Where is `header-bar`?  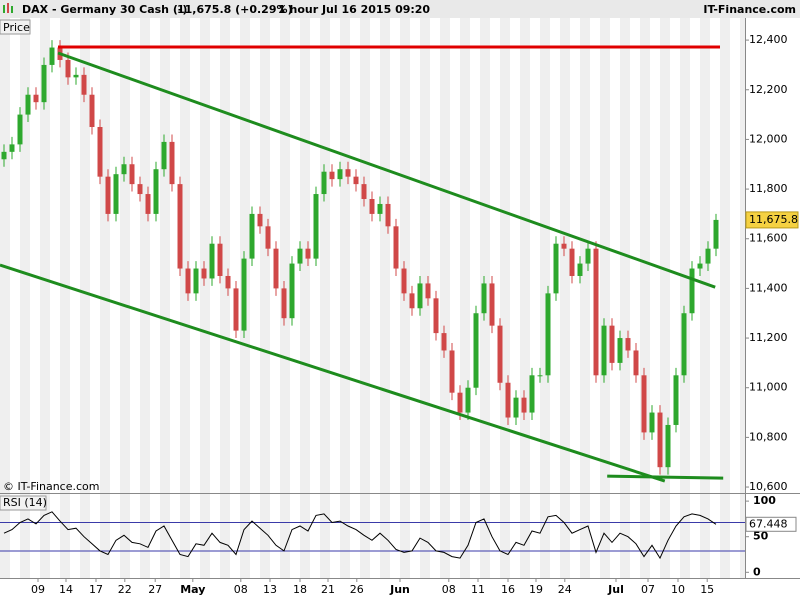
header-bar is located at coordinates (400, 9).